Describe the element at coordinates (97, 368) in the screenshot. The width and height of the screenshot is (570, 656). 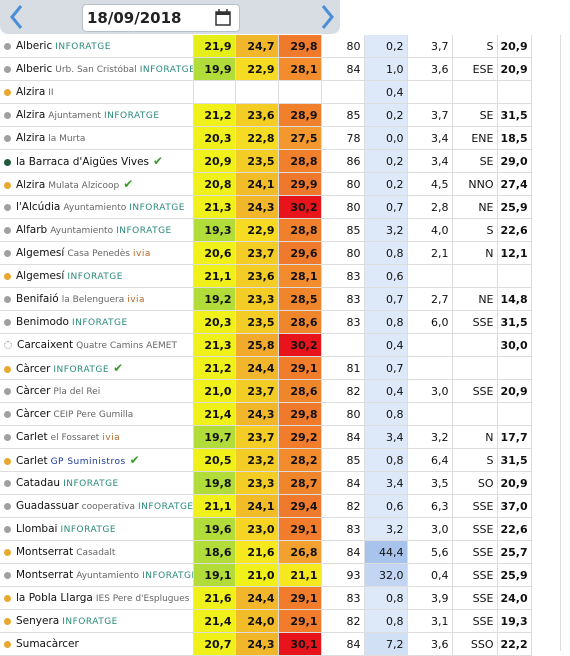
I see `station-cell: Càrcer INFORATGE ✔` at that location.